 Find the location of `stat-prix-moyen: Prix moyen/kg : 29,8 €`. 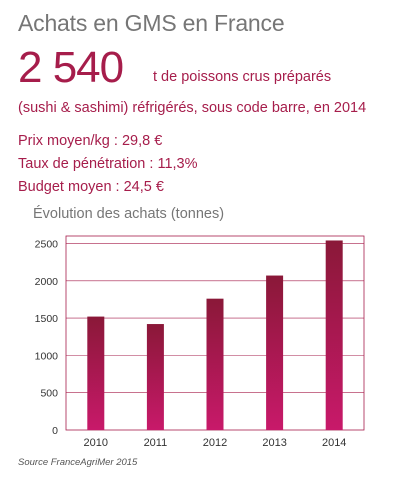

stat-prix-moyen: Prix moyen/kg : 29,8 € is located at coordinates (90, 141).